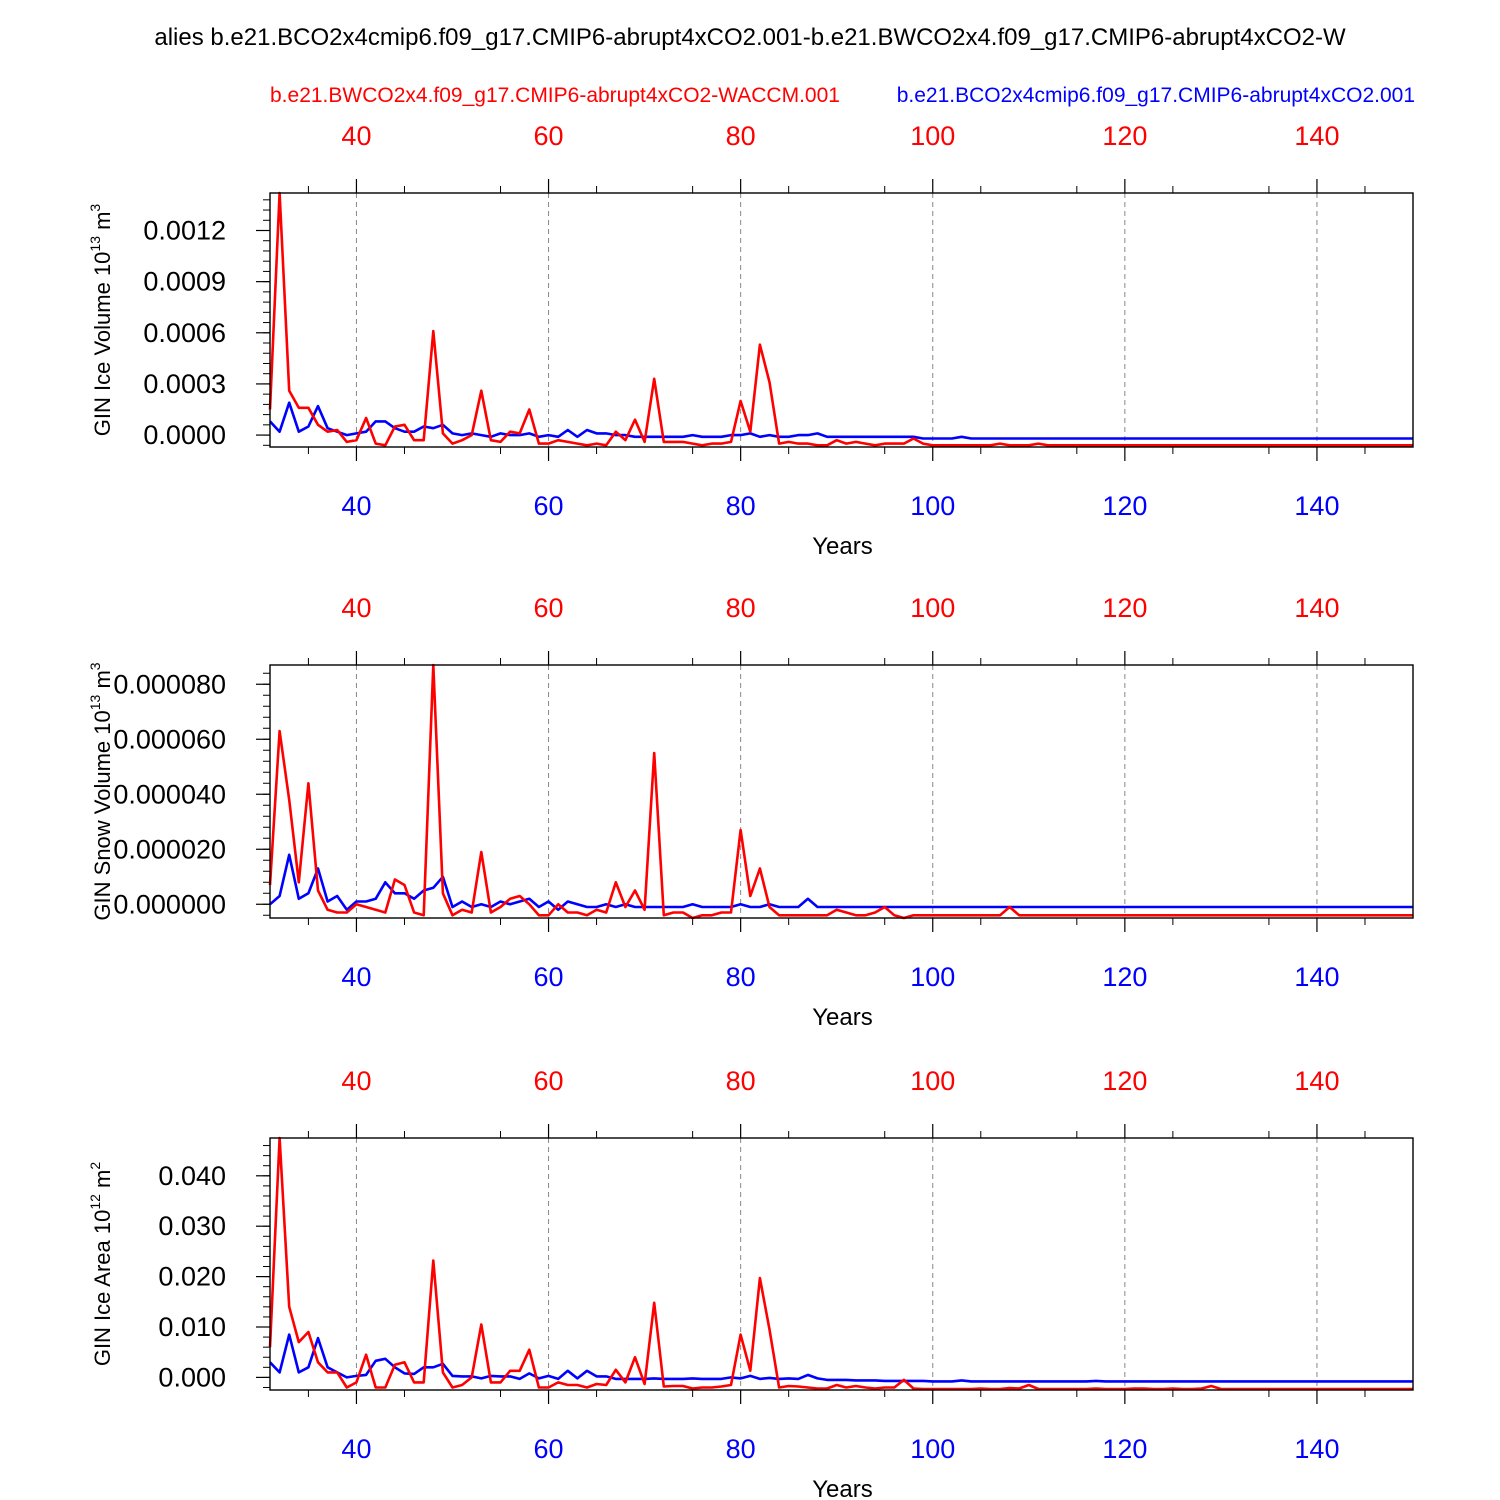 The height and width of the screenshot is (1500, 1500). What do you see at coordinates (169, 684) in the screenshot?
I see `tick-label-y: 0.000080` at bounding box center [169, 684].